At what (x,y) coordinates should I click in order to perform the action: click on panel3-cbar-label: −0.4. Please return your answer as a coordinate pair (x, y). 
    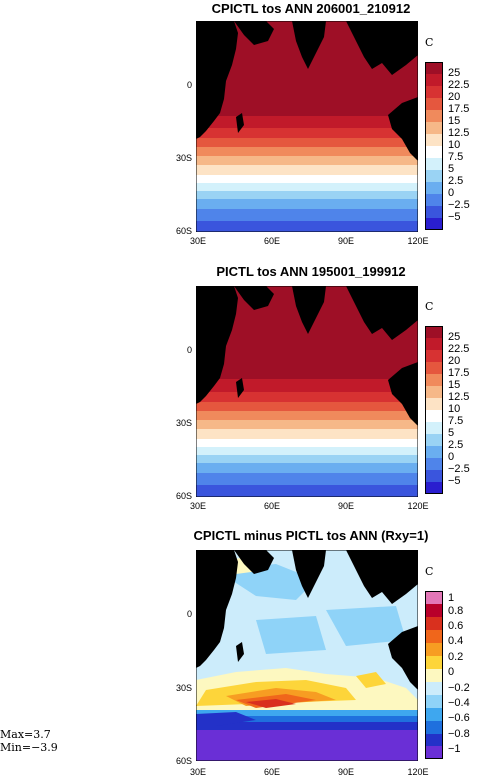
    Looking at the image, I should click on (459, 703).